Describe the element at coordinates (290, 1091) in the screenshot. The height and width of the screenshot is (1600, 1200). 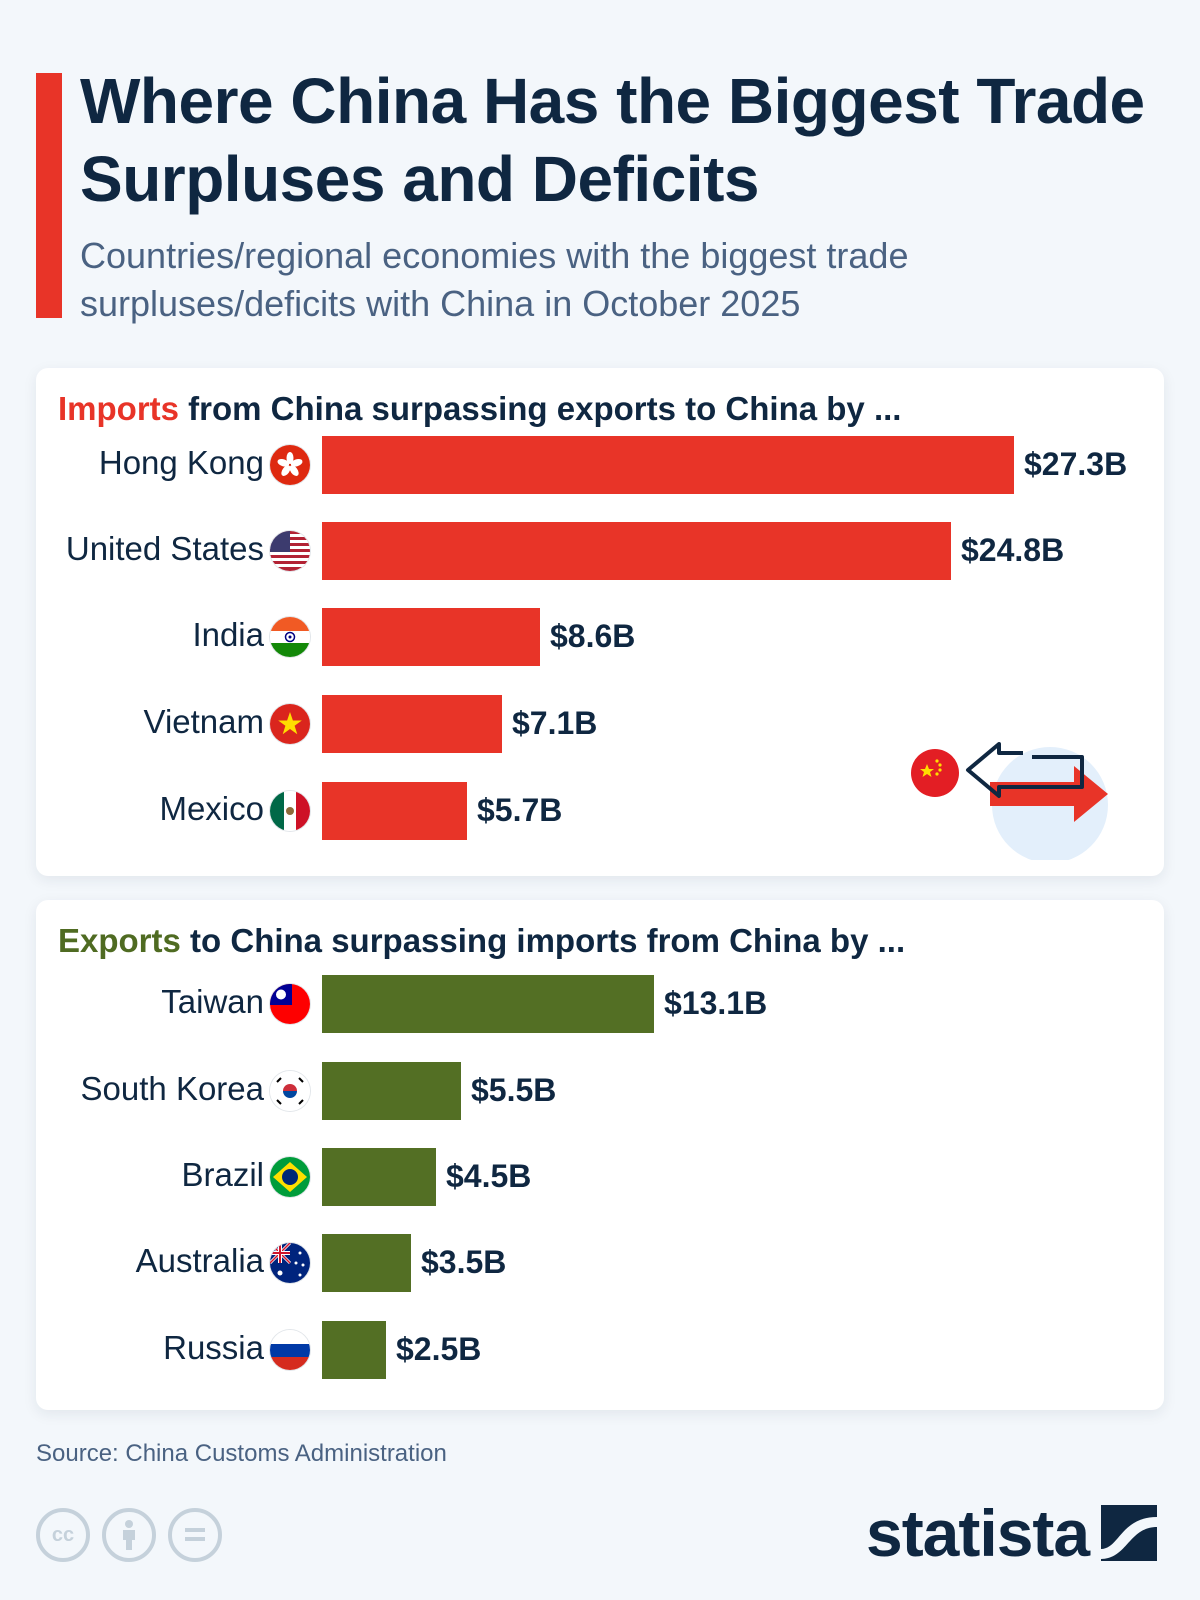
I see `south-korea-flag-icon` at that location.